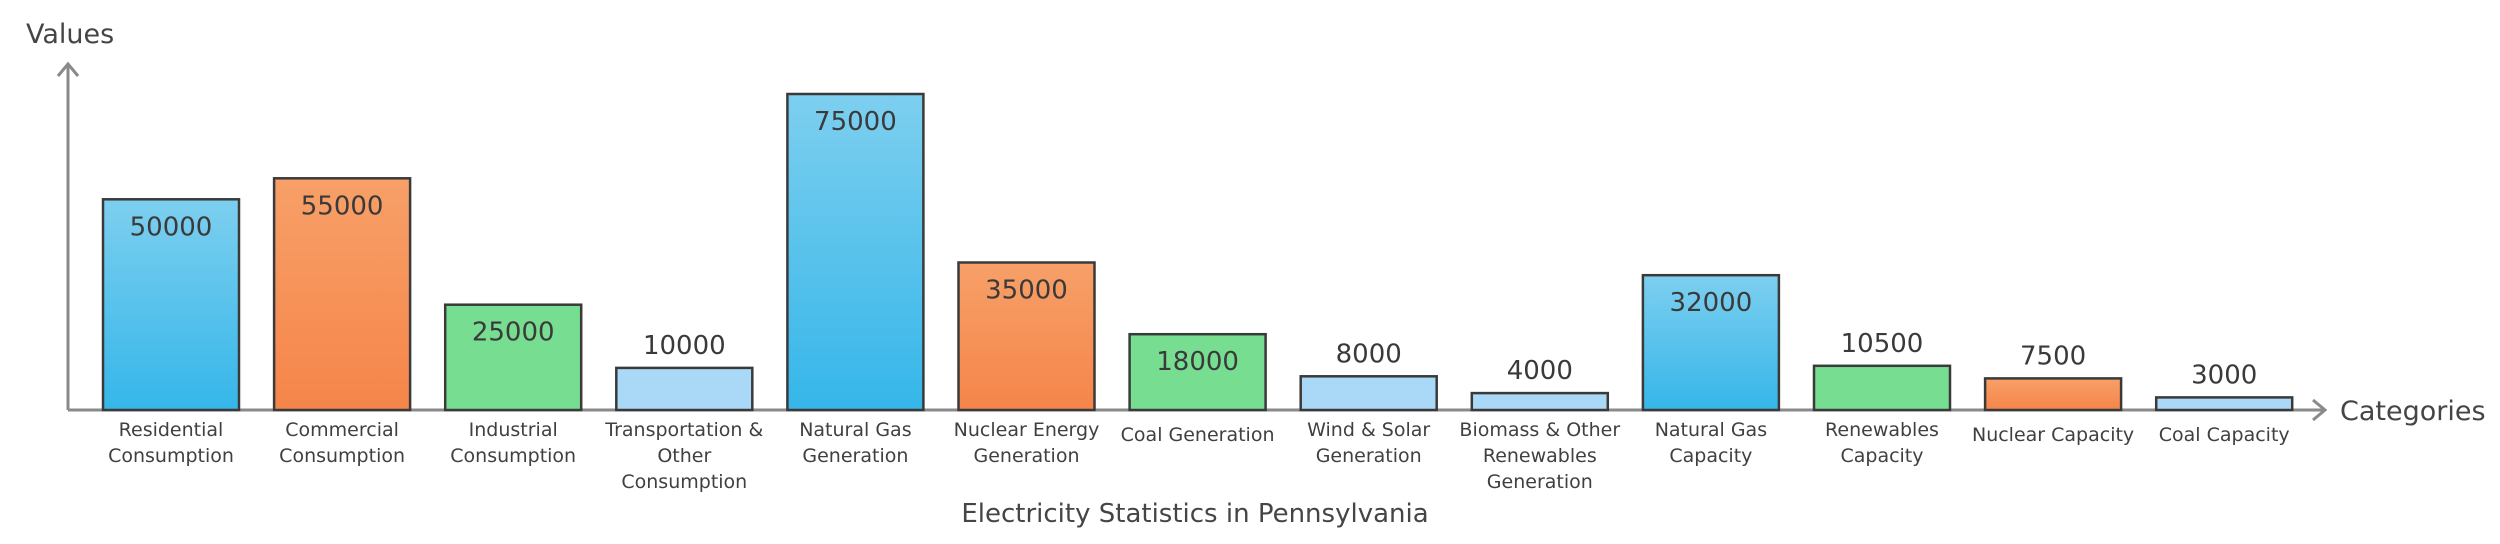 The image size is (2500, 544). What do you see at coordinates (2224, 375) in the screenshot?
I see `value-label-12: 3000` at bounding box center [2224, 375].